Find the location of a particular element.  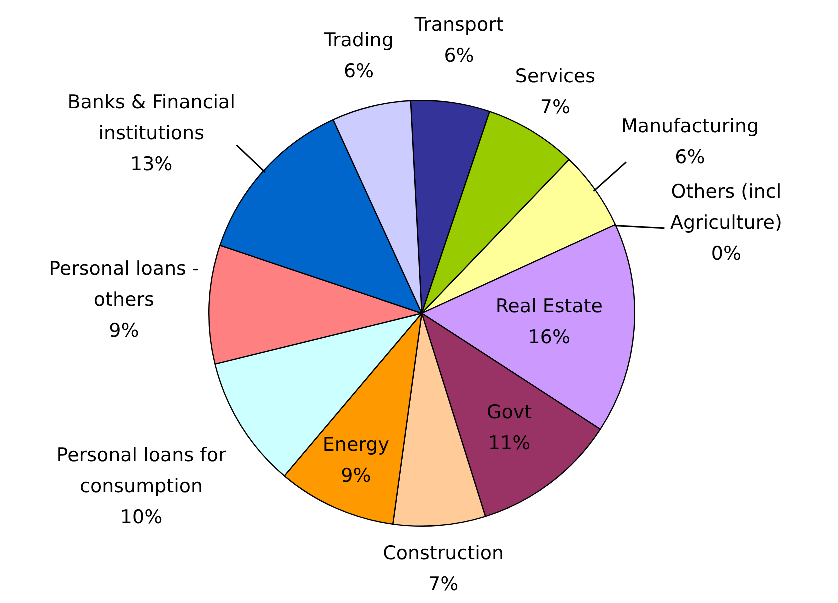

slice-label: Trading is located at coordinates (358, 41).